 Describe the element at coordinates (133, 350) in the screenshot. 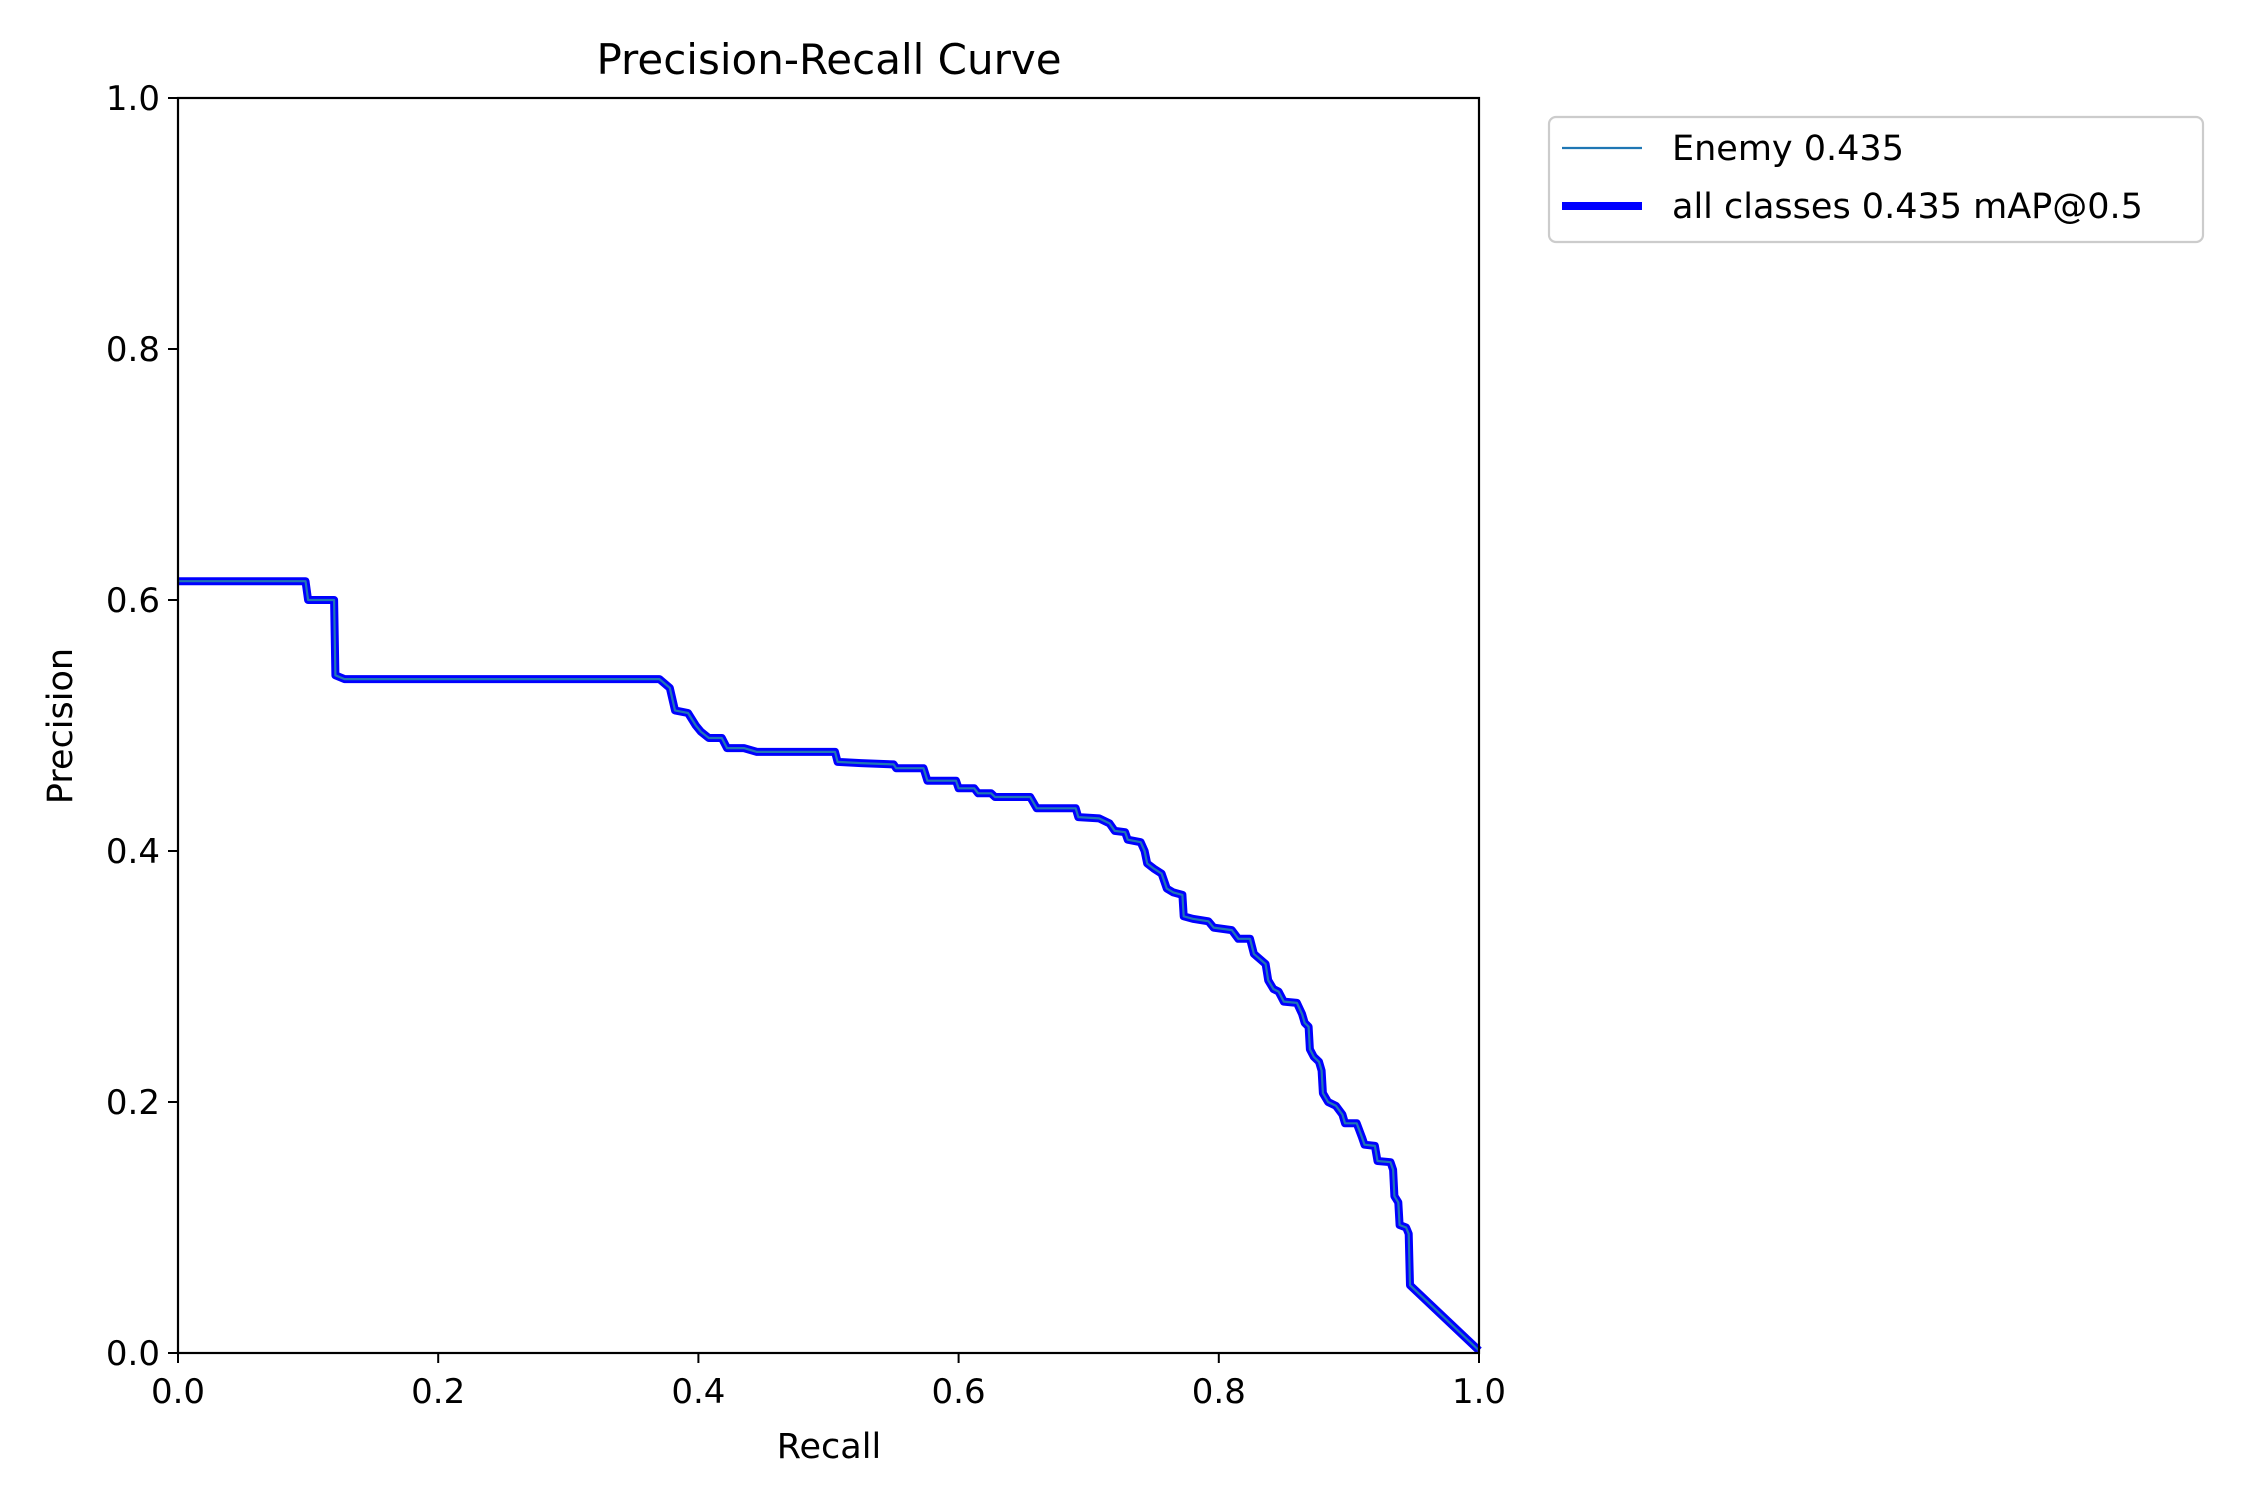

I see `y-tick-label: 0.8` at that location.